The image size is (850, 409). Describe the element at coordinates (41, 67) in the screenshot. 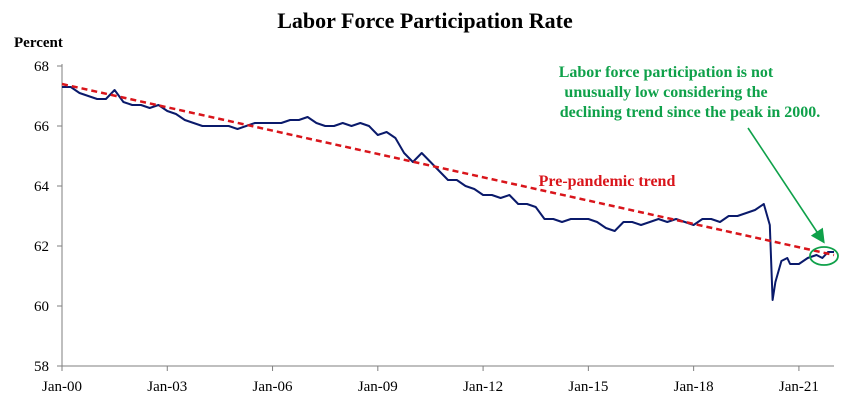

I see `y-tick-label: 68` at that location.